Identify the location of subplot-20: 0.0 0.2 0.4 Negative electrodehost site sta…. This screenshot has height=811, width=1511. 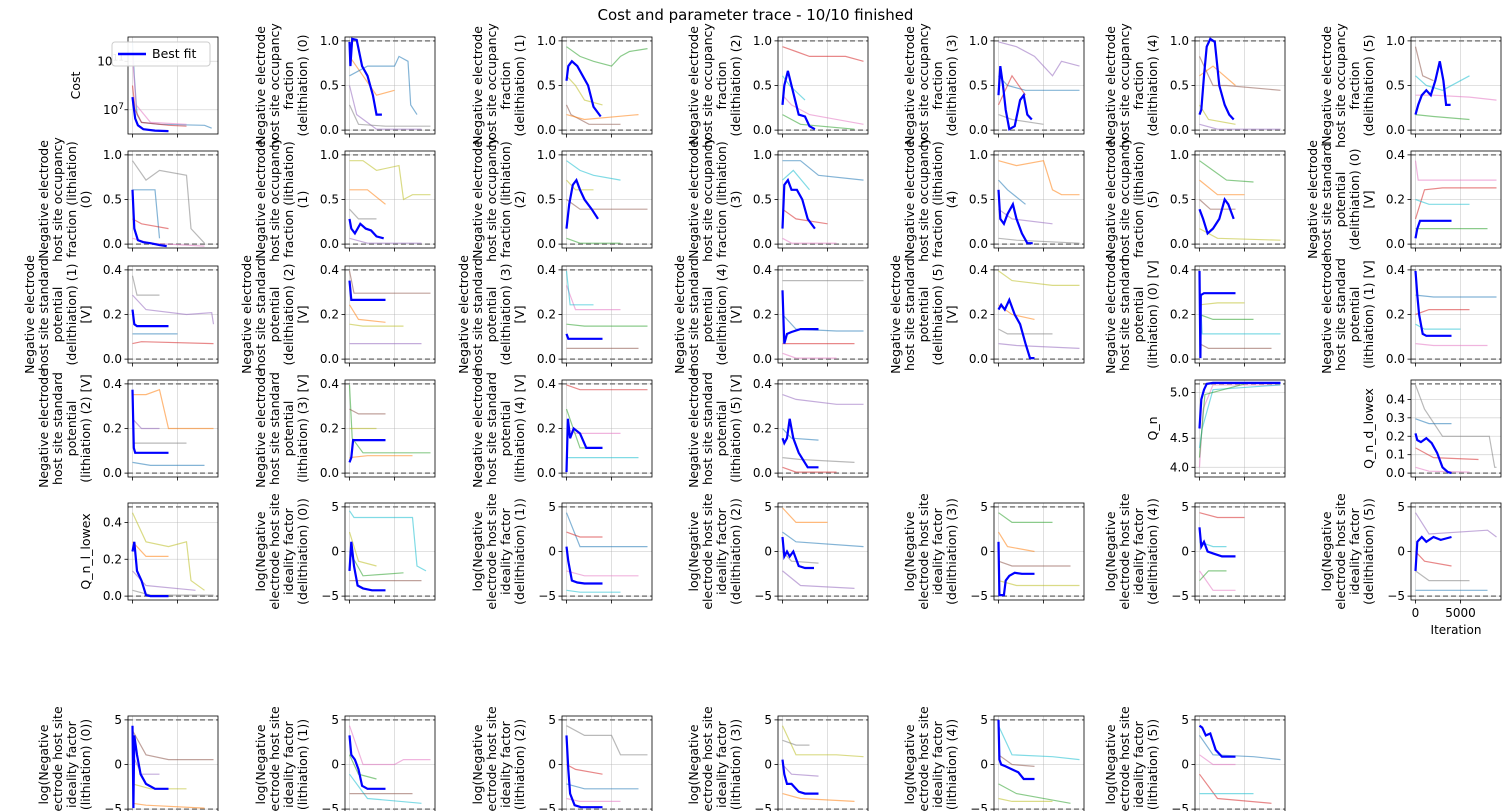
(1410, 314).